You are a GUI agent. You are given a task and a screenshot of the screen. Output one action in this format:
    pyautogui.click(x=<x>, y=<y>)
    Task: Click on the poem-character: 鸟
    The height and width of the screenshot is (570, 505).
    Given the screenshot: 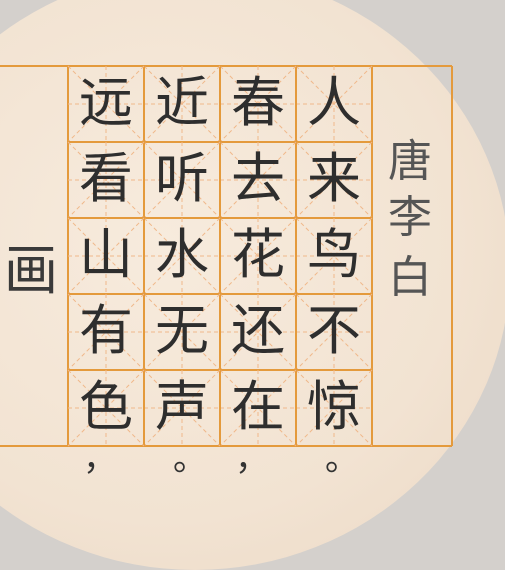 What is the action you would take?
    pyautogui.click(x=334, y=254)
    